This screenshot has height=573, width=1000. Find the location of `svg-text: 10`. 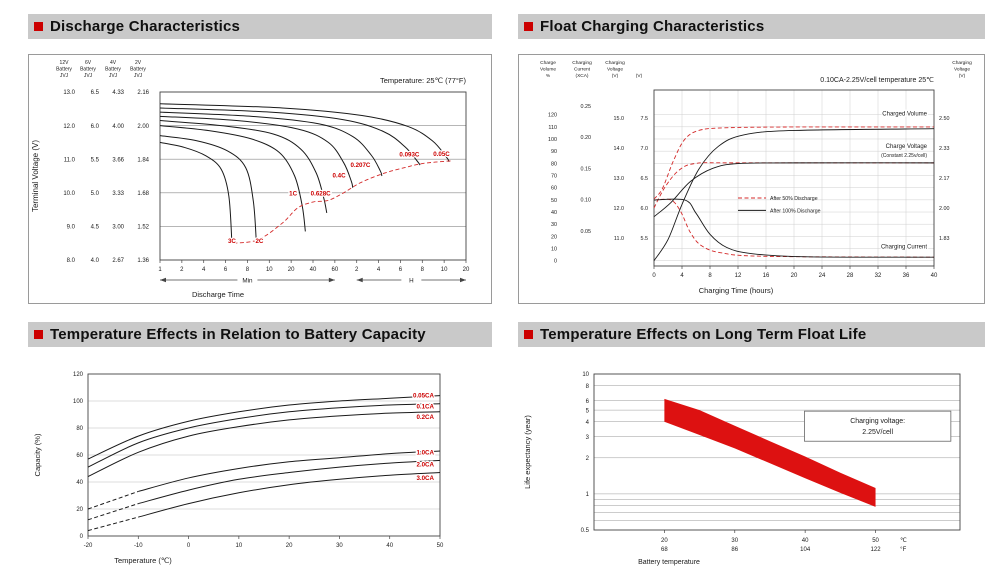

svg-text: 10 is located at coordinates (269, 270).